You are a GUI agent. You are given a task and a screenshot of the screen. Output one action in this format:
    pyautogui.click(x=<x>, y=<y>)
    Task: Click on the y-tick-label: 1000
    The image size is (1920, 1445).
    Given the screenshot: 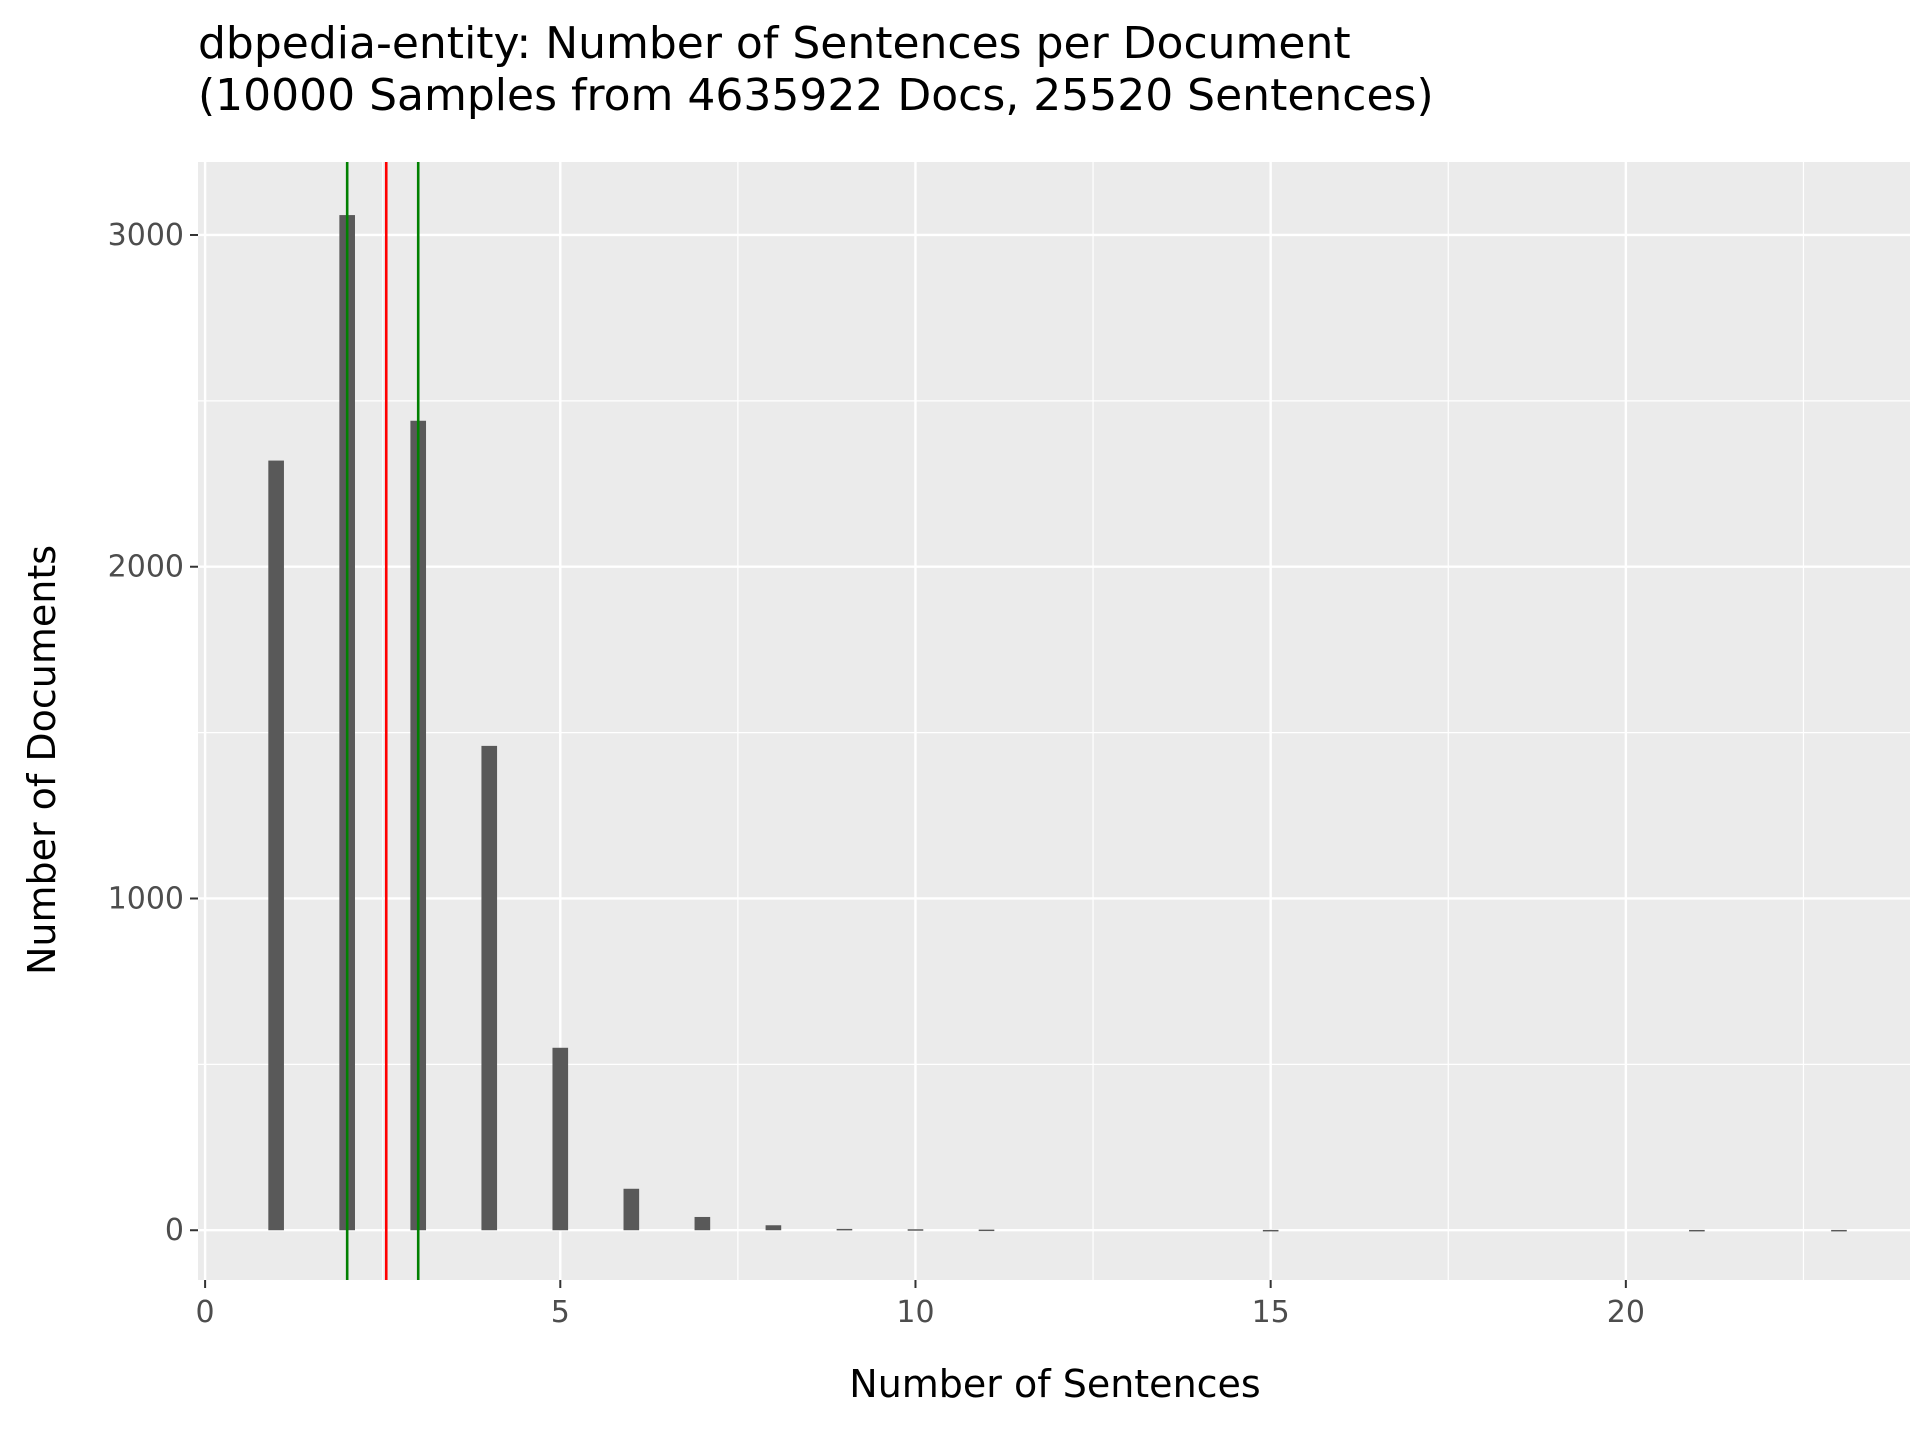 What is the action you would take?
    pyautogui.click(x=146, y=898)
    